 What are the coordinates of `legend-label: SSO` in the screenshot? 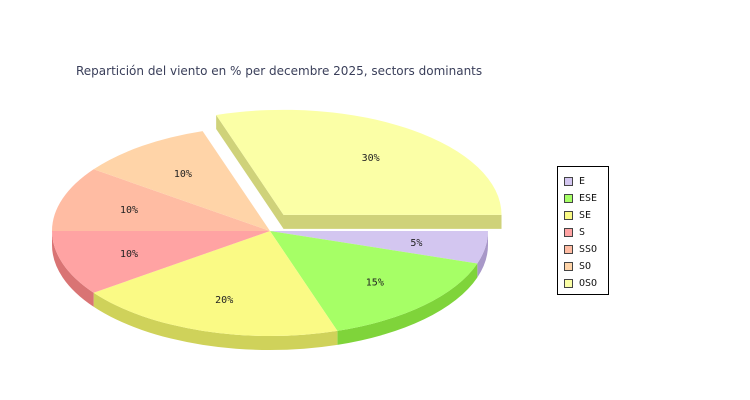 It's located at (588, 249).